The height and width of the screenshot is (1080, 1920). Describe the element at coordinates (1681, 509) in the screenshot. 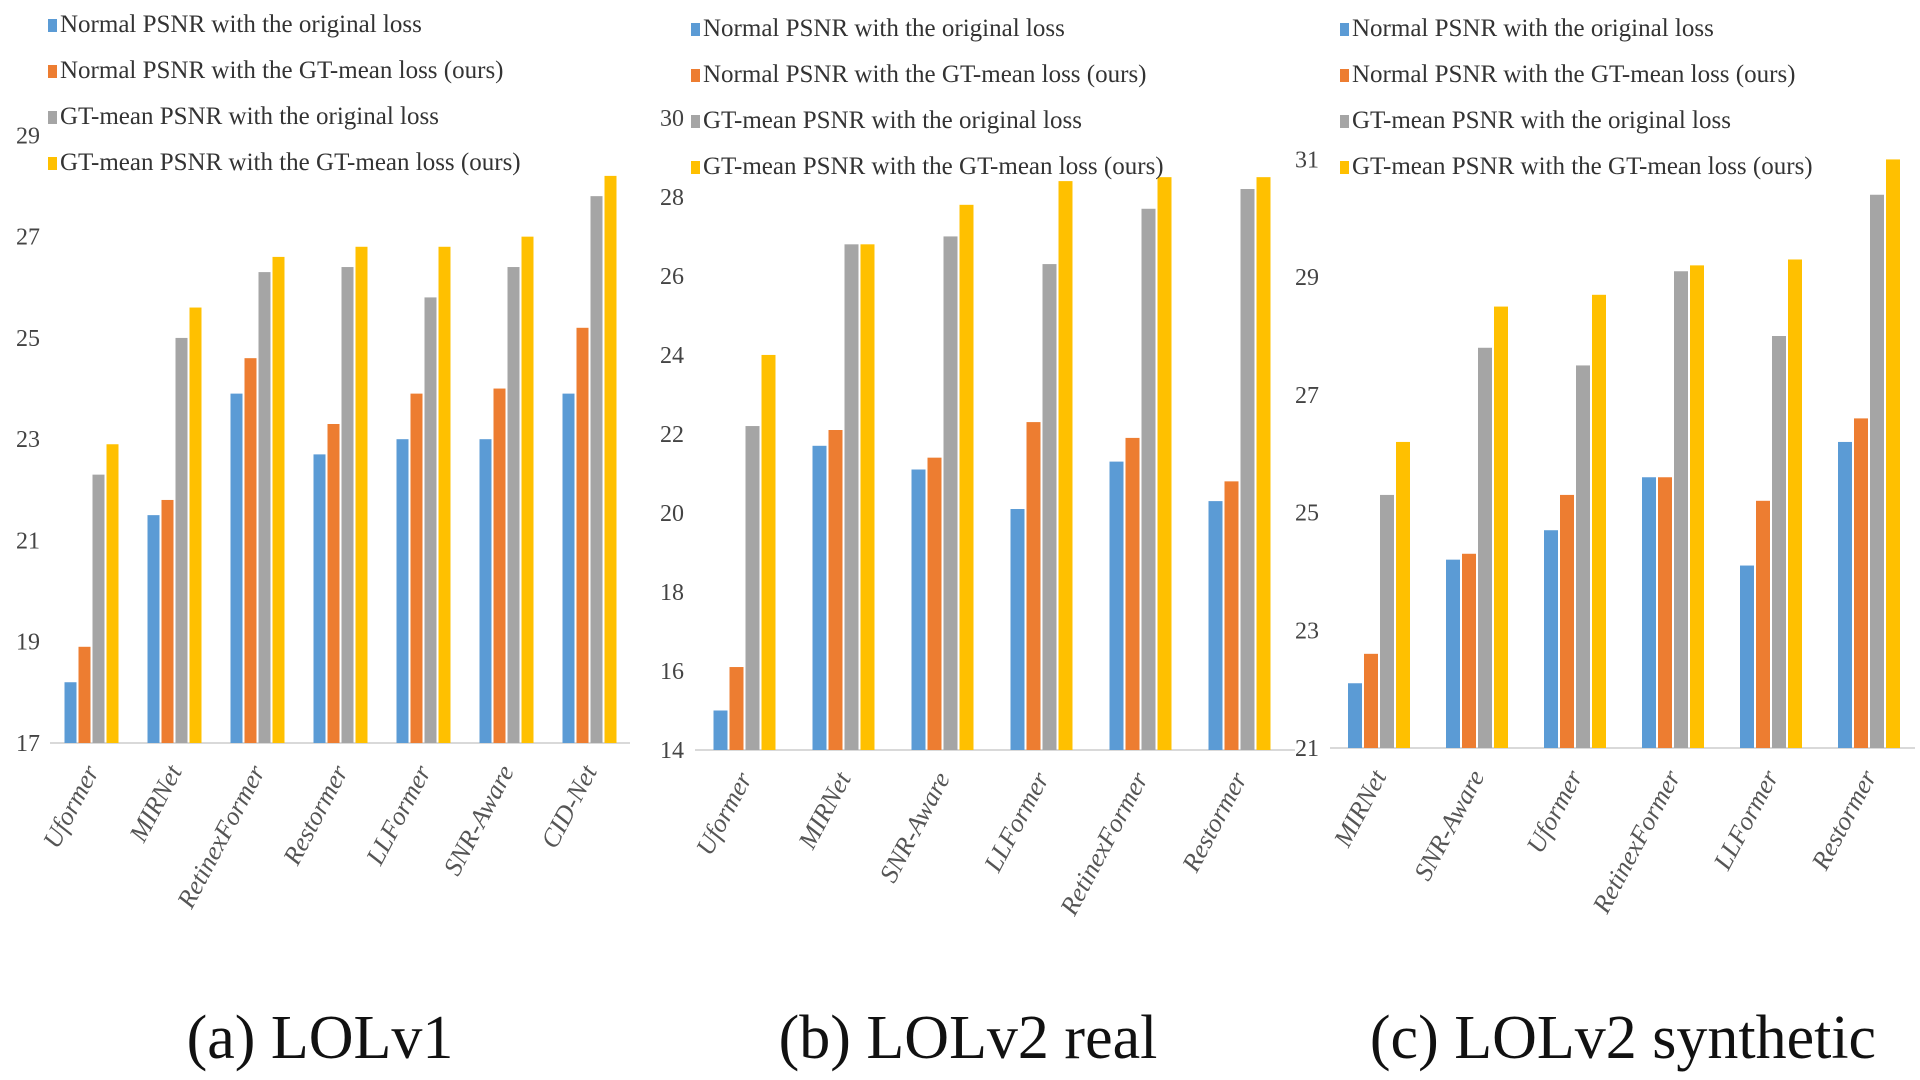

I see `bar-retinexformer-s3` at that location.